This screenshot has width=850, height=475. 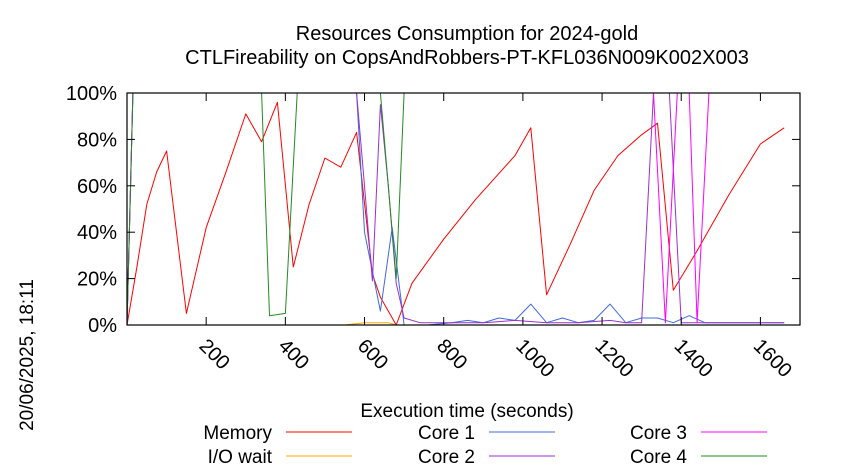 What do you see at coordinates (214, 354) in the screenshot?
I see `x-tick-label: 200` at bounding box center [214, 354].